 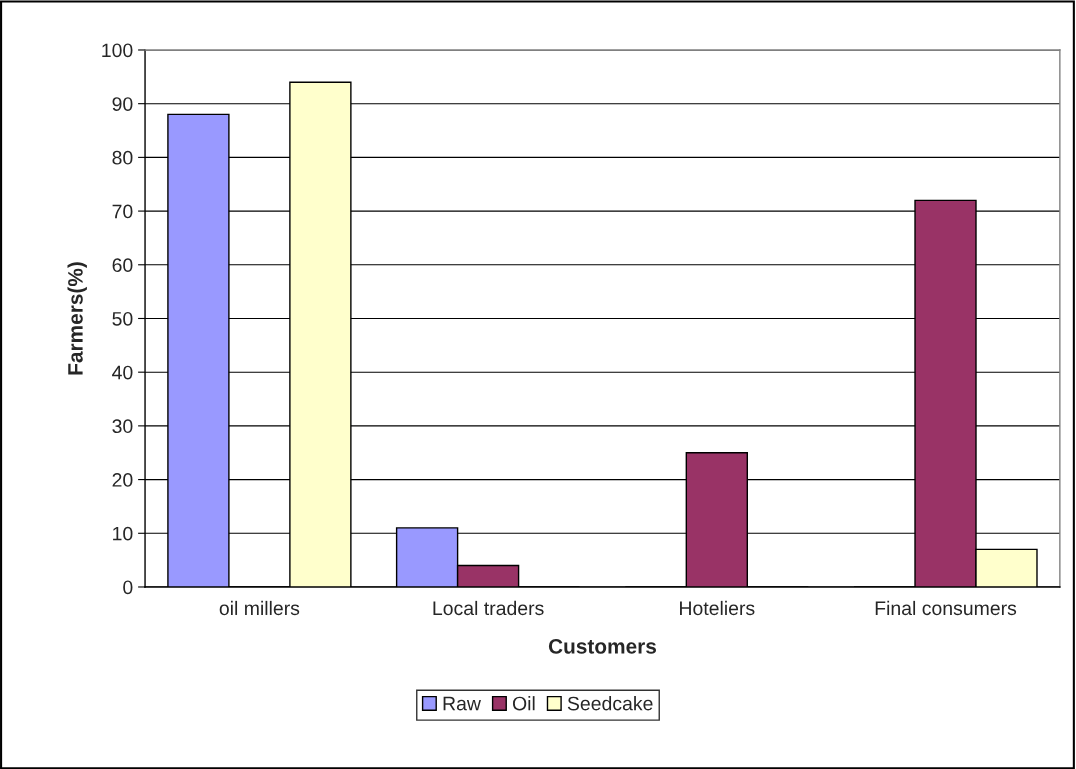 What do you see at coordinates (128, 587) in the screenshot?
I see `y-tick-label: 0` at bounding box center [128, 587].